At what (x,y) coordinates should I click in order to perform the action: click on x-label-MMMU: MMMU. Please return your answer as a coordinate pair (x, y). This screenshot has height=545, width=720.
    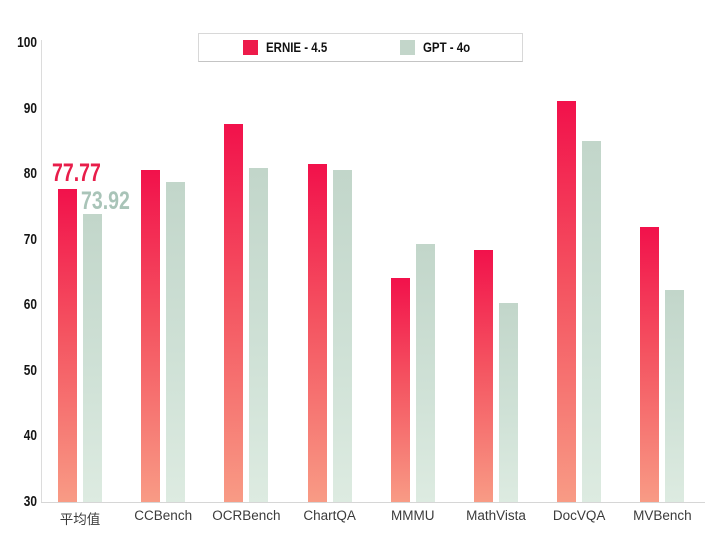
    Looking at the image, I should click on (413, 515).